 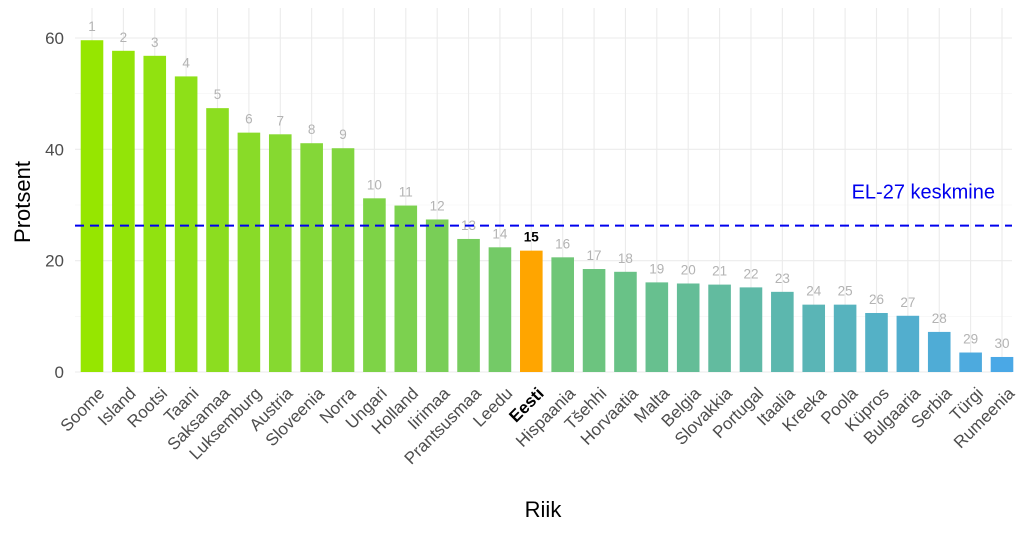 I want to click on rank-label: 9, so click(x=343, y=134).